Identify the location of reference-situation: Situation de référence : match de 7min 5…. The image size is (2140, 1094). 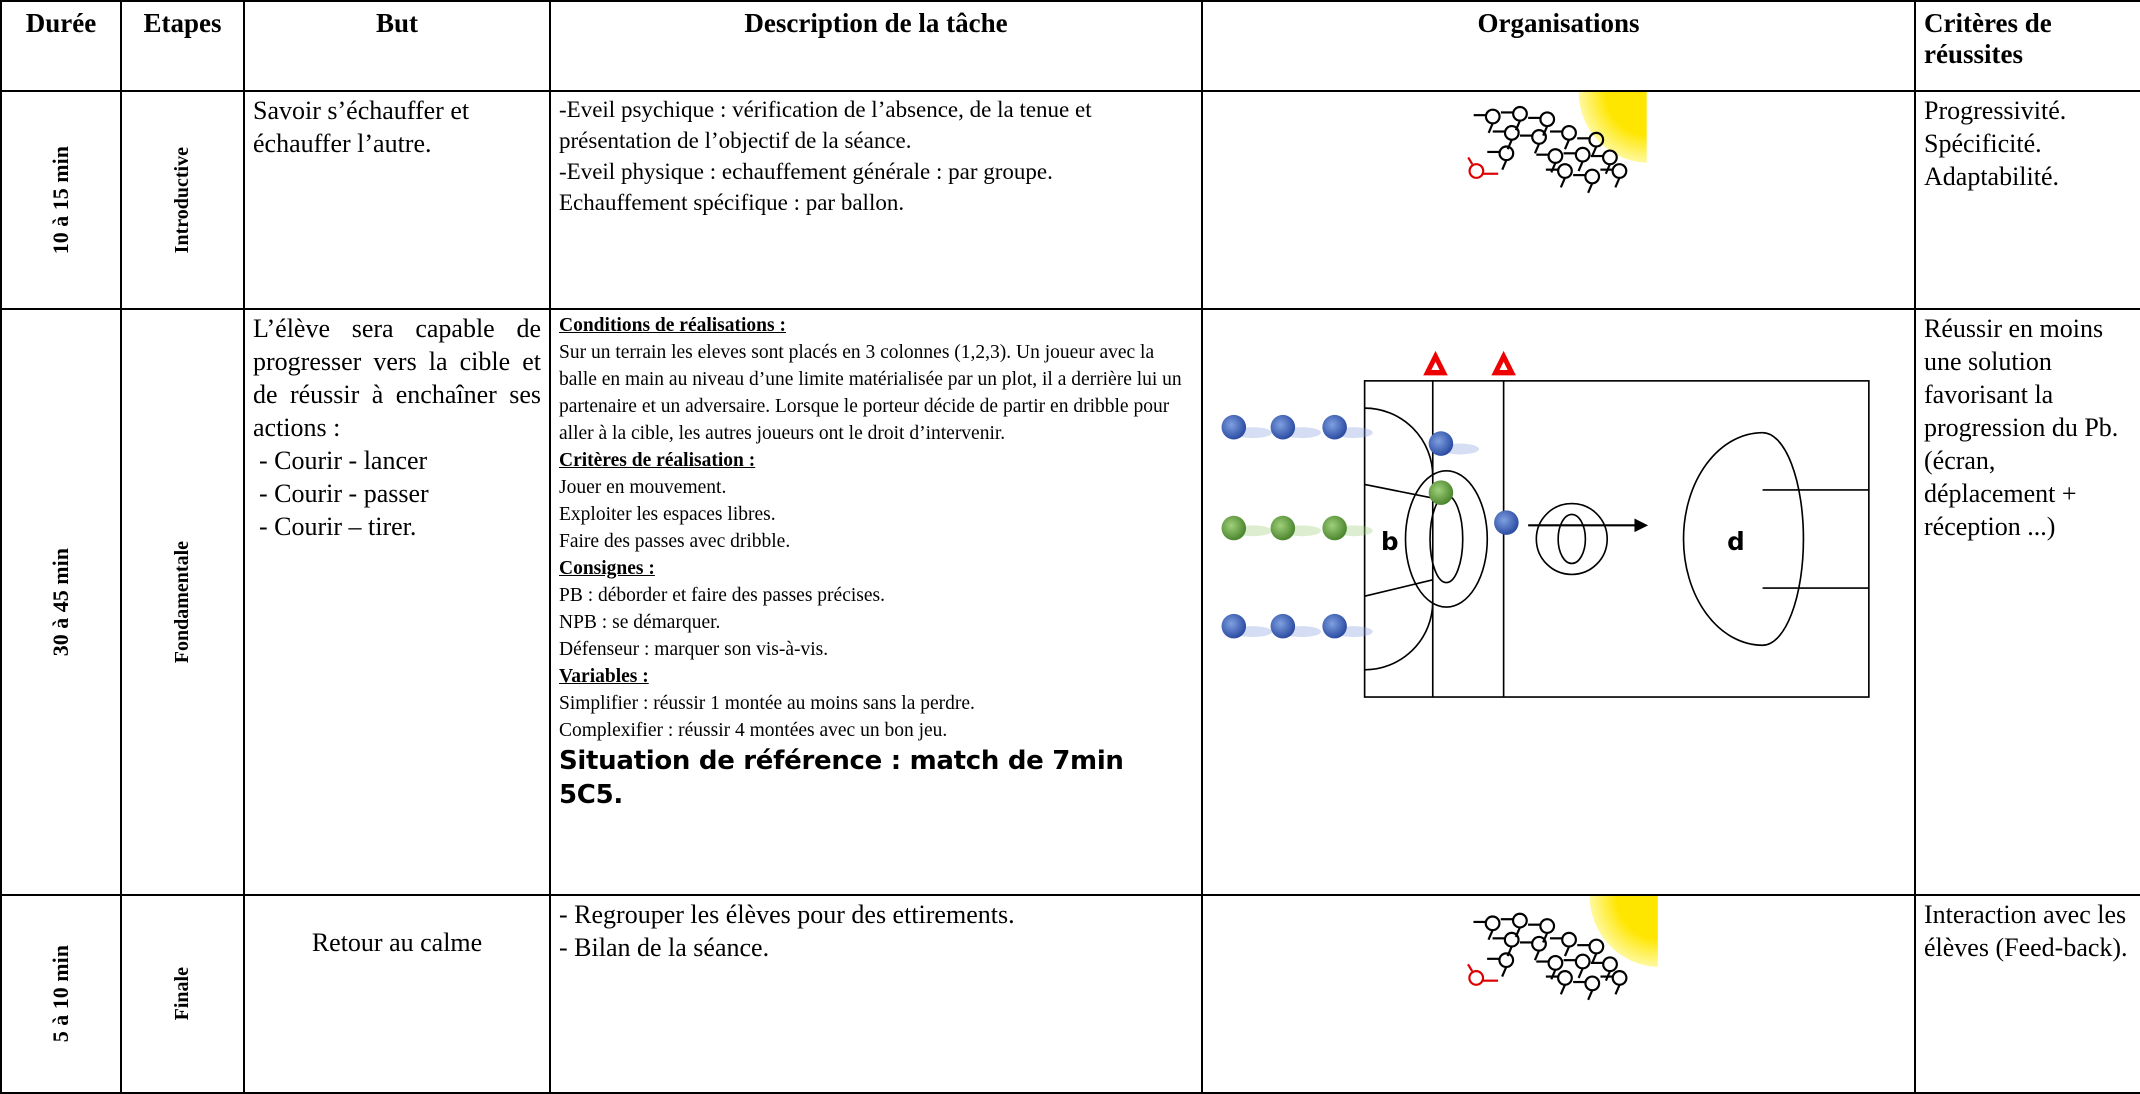
(841, 778).